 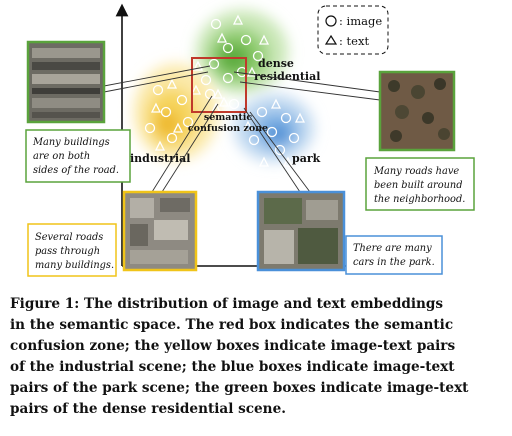 What do you see at coordinates (331, 39) in the screenshot?
I see `text-marker-icon` at bounding box center [331, 39].